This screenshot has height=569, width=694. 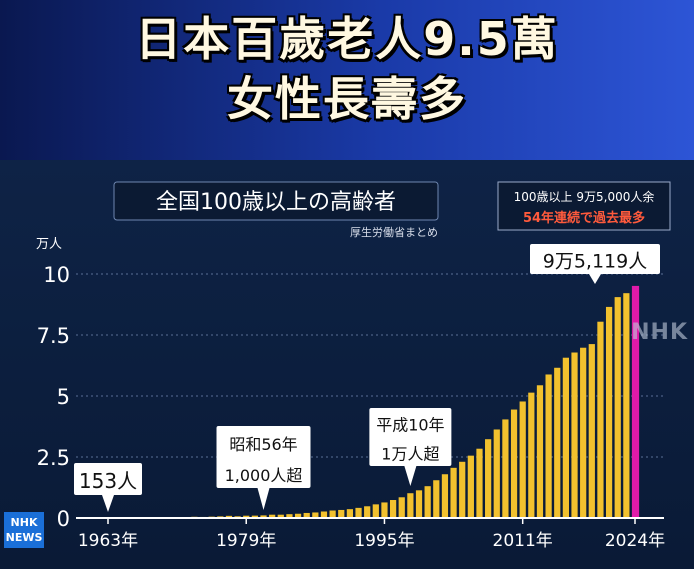 What do you see at coordinates (49, 244) in the screenshot?
I see `y-axis-unit: 万人` at bounding box center [49, 244].